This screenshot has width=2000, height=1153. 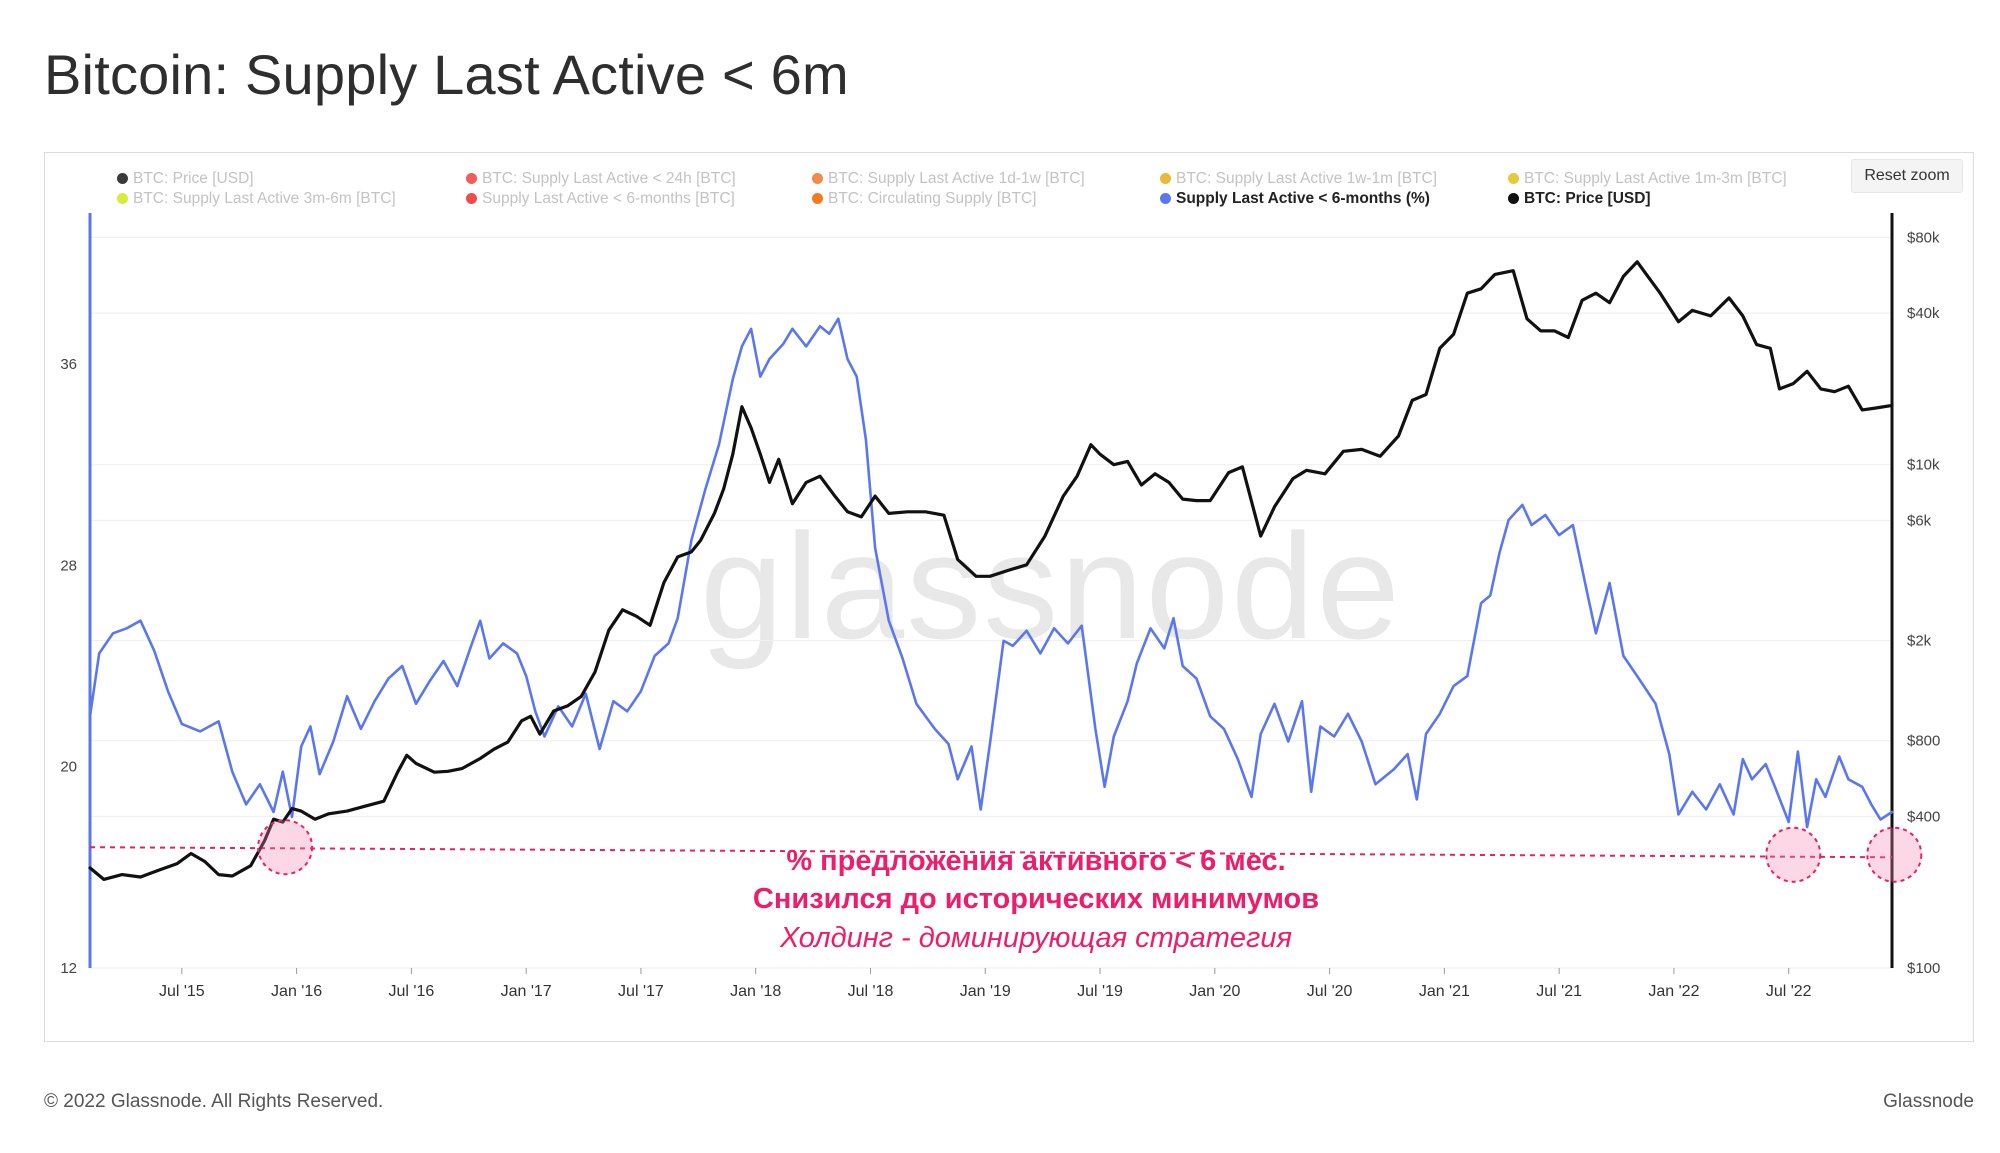 I want to click on left-axis-tick-label: 36, so click(x=68, y=364).